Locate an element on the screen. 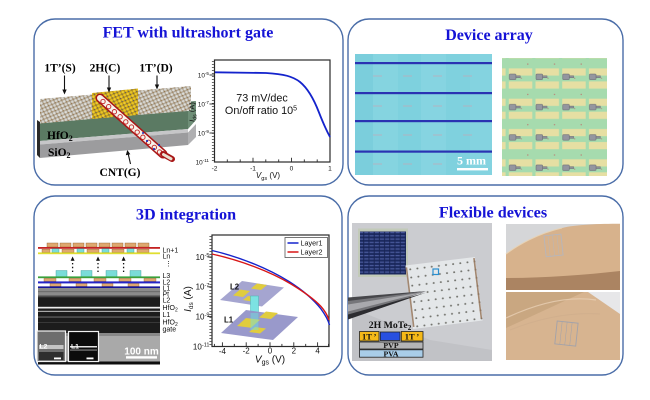 The image size is (650, 400). svg-text: PVP is located at coordinates (390, 345).